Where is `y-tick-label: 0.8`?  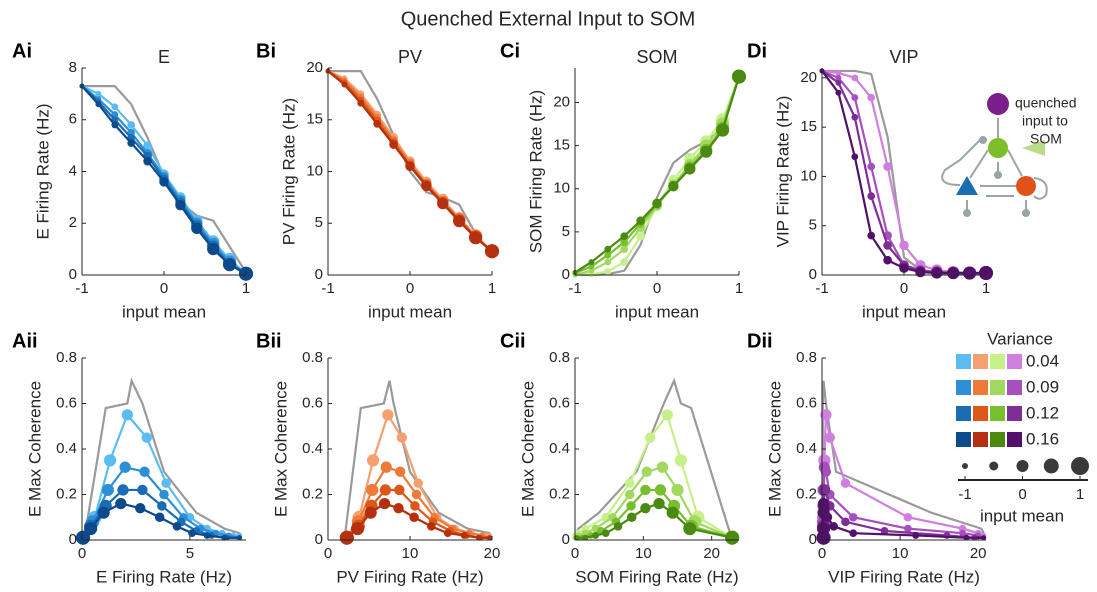
y-tick-label: 0.8 is located at coordinates (559, 357).